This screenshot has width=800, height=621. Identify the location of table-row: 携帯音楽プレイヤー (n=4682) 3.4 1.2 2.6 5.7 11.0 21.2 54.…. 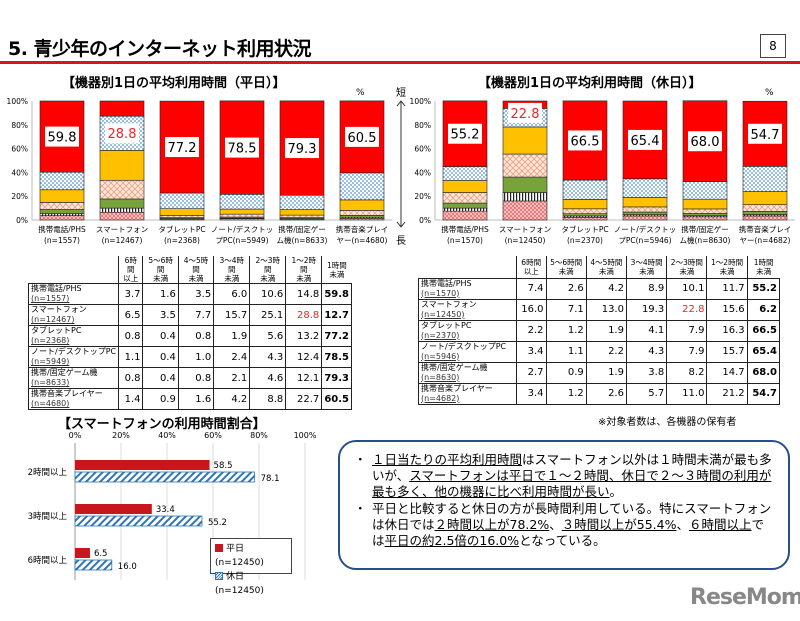
(599, 393).